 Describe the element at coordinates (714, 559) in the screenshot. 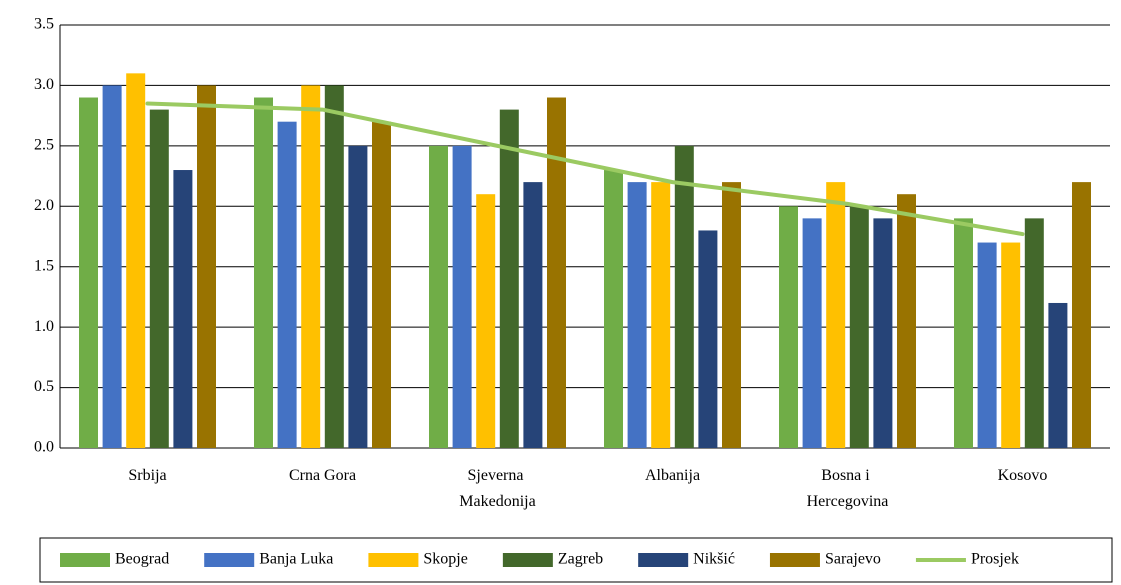

I see `legend-label: Nikšić` at that location.